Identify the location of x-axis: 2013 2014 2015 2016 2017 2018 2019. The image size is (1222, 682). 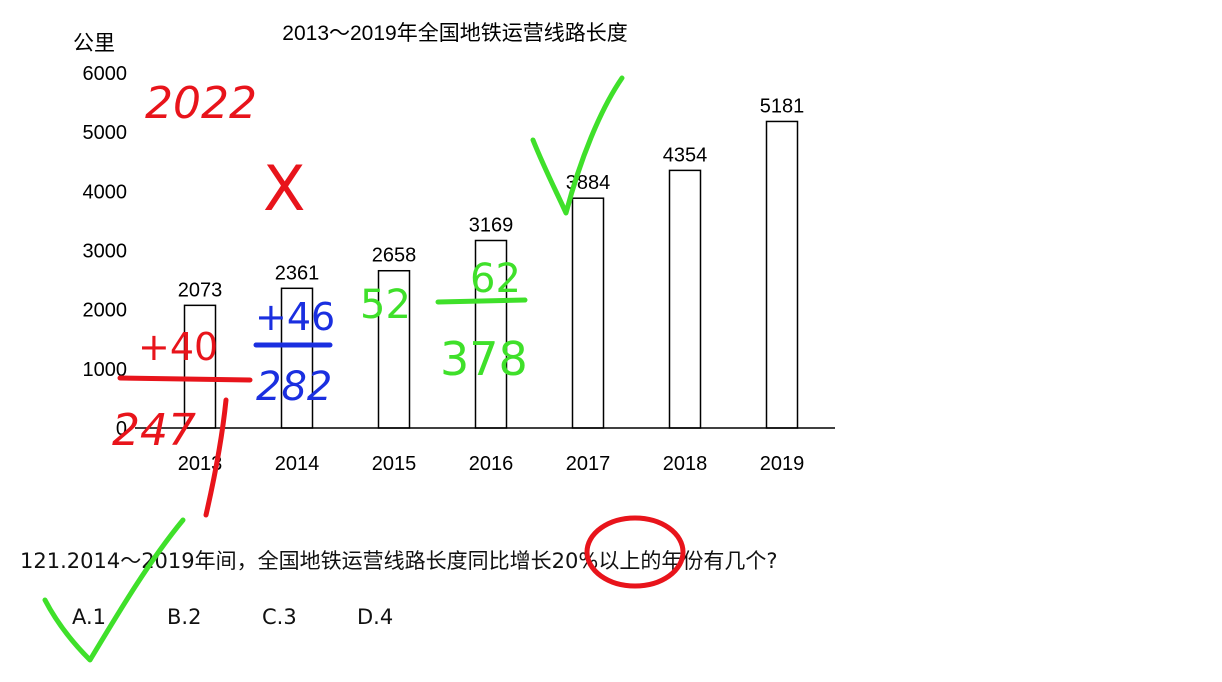
(491, 464).